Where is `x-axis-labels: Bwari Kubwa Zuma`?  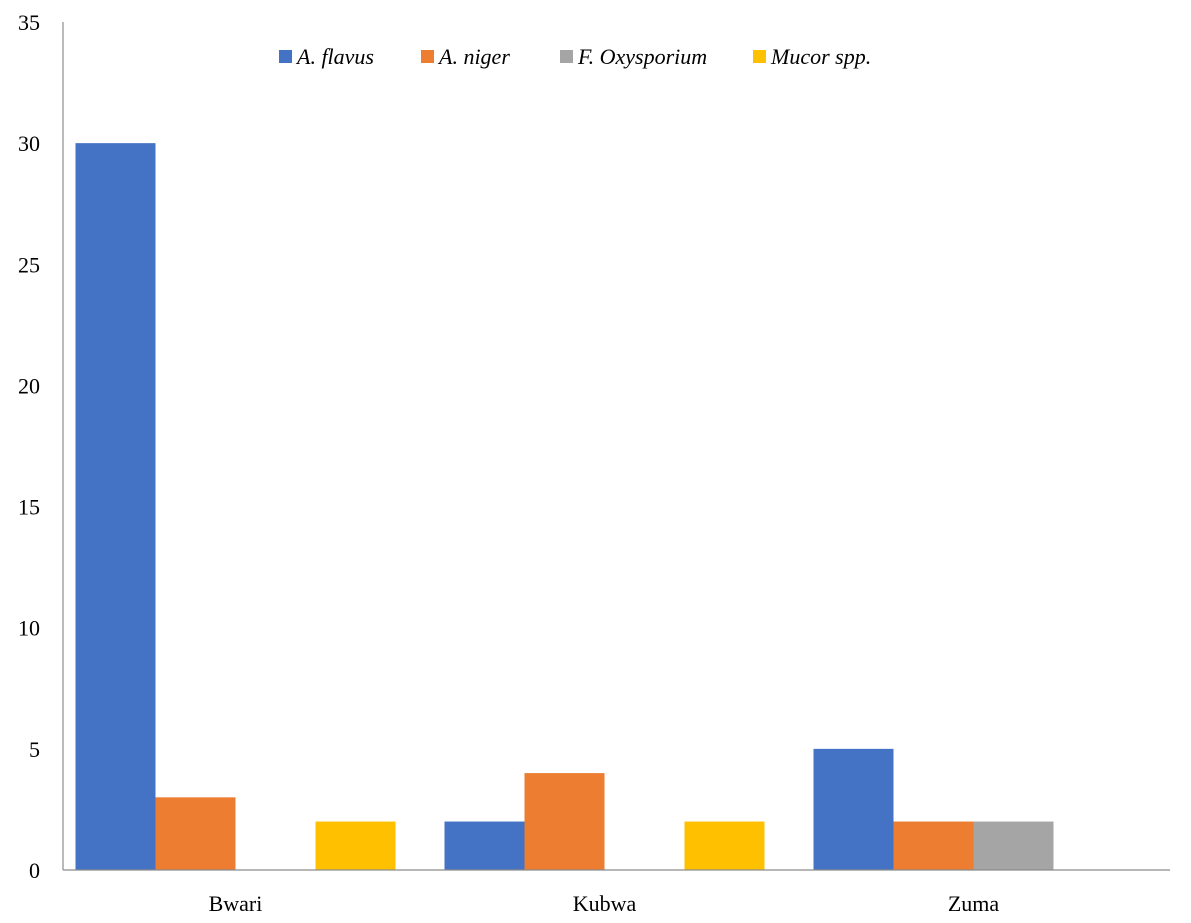 x-axis-labels: Bwari Kubwa Zuma is located at coordinates (604, 903).